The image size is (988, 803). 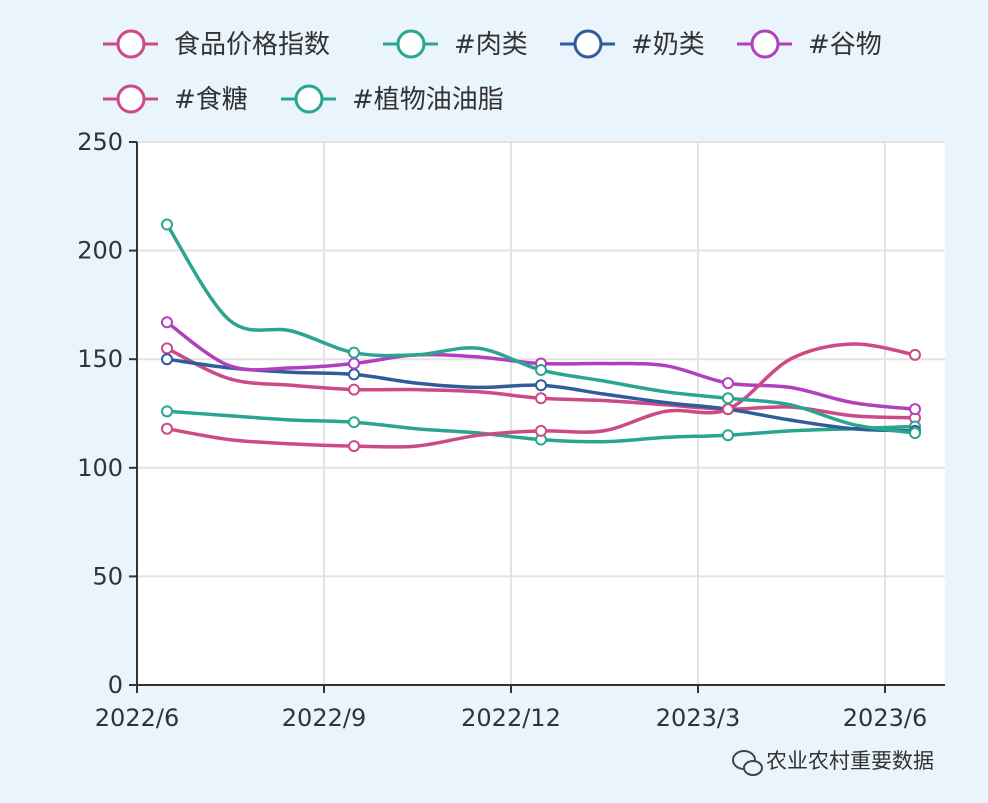 I want to click on legend-label: #奶类, so click(x=668, y=45).